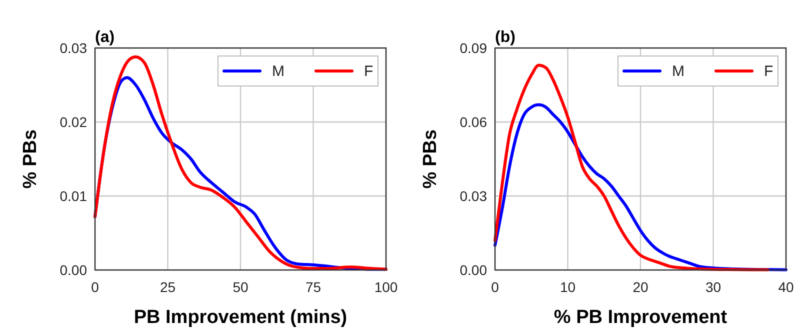  I want to click on chart-title: (a), so click(105, 37).